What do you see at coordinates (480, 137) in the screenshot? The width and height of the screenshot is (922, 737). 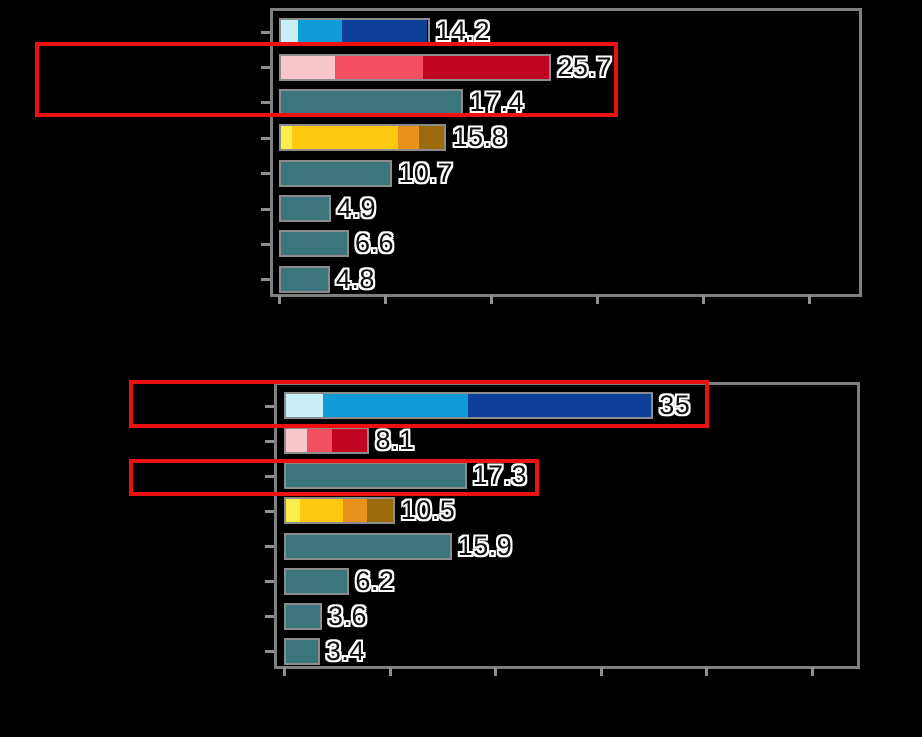 I see `bar-value-label: 15.8` at bounding box center [480, 137].